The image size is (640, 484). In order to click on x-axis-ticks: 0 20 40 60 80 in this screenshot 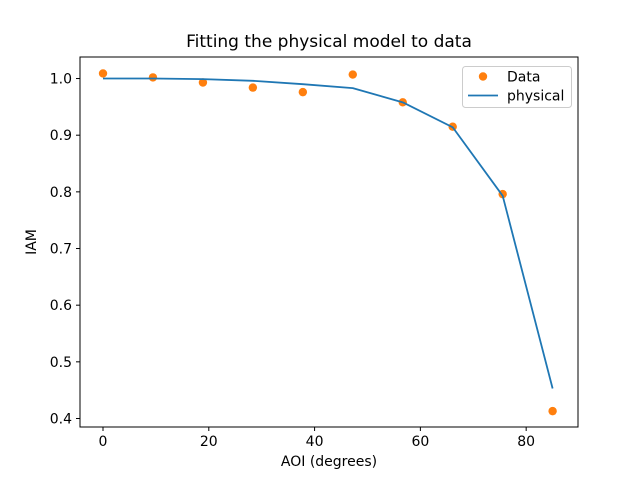, I will do `click(317, 438)`.